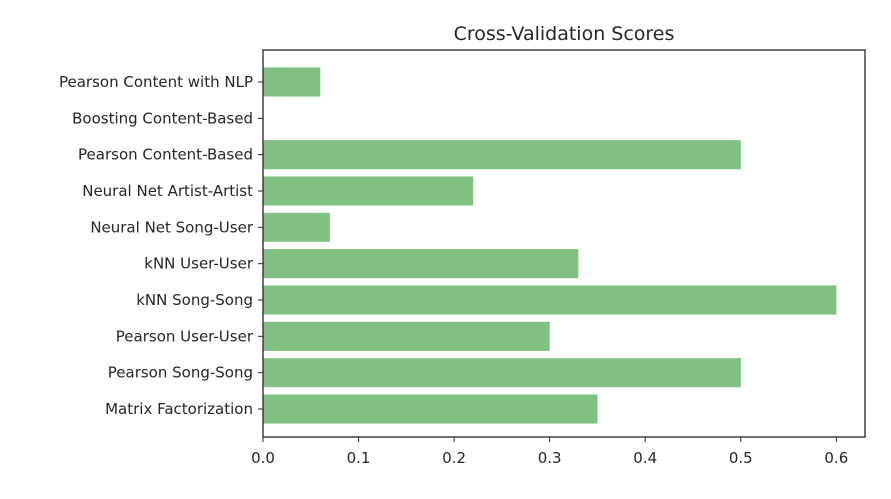  Describe the element at coordinates (741, 458) in the screenshot. I see `x-tick-label: 0.5` at that location.